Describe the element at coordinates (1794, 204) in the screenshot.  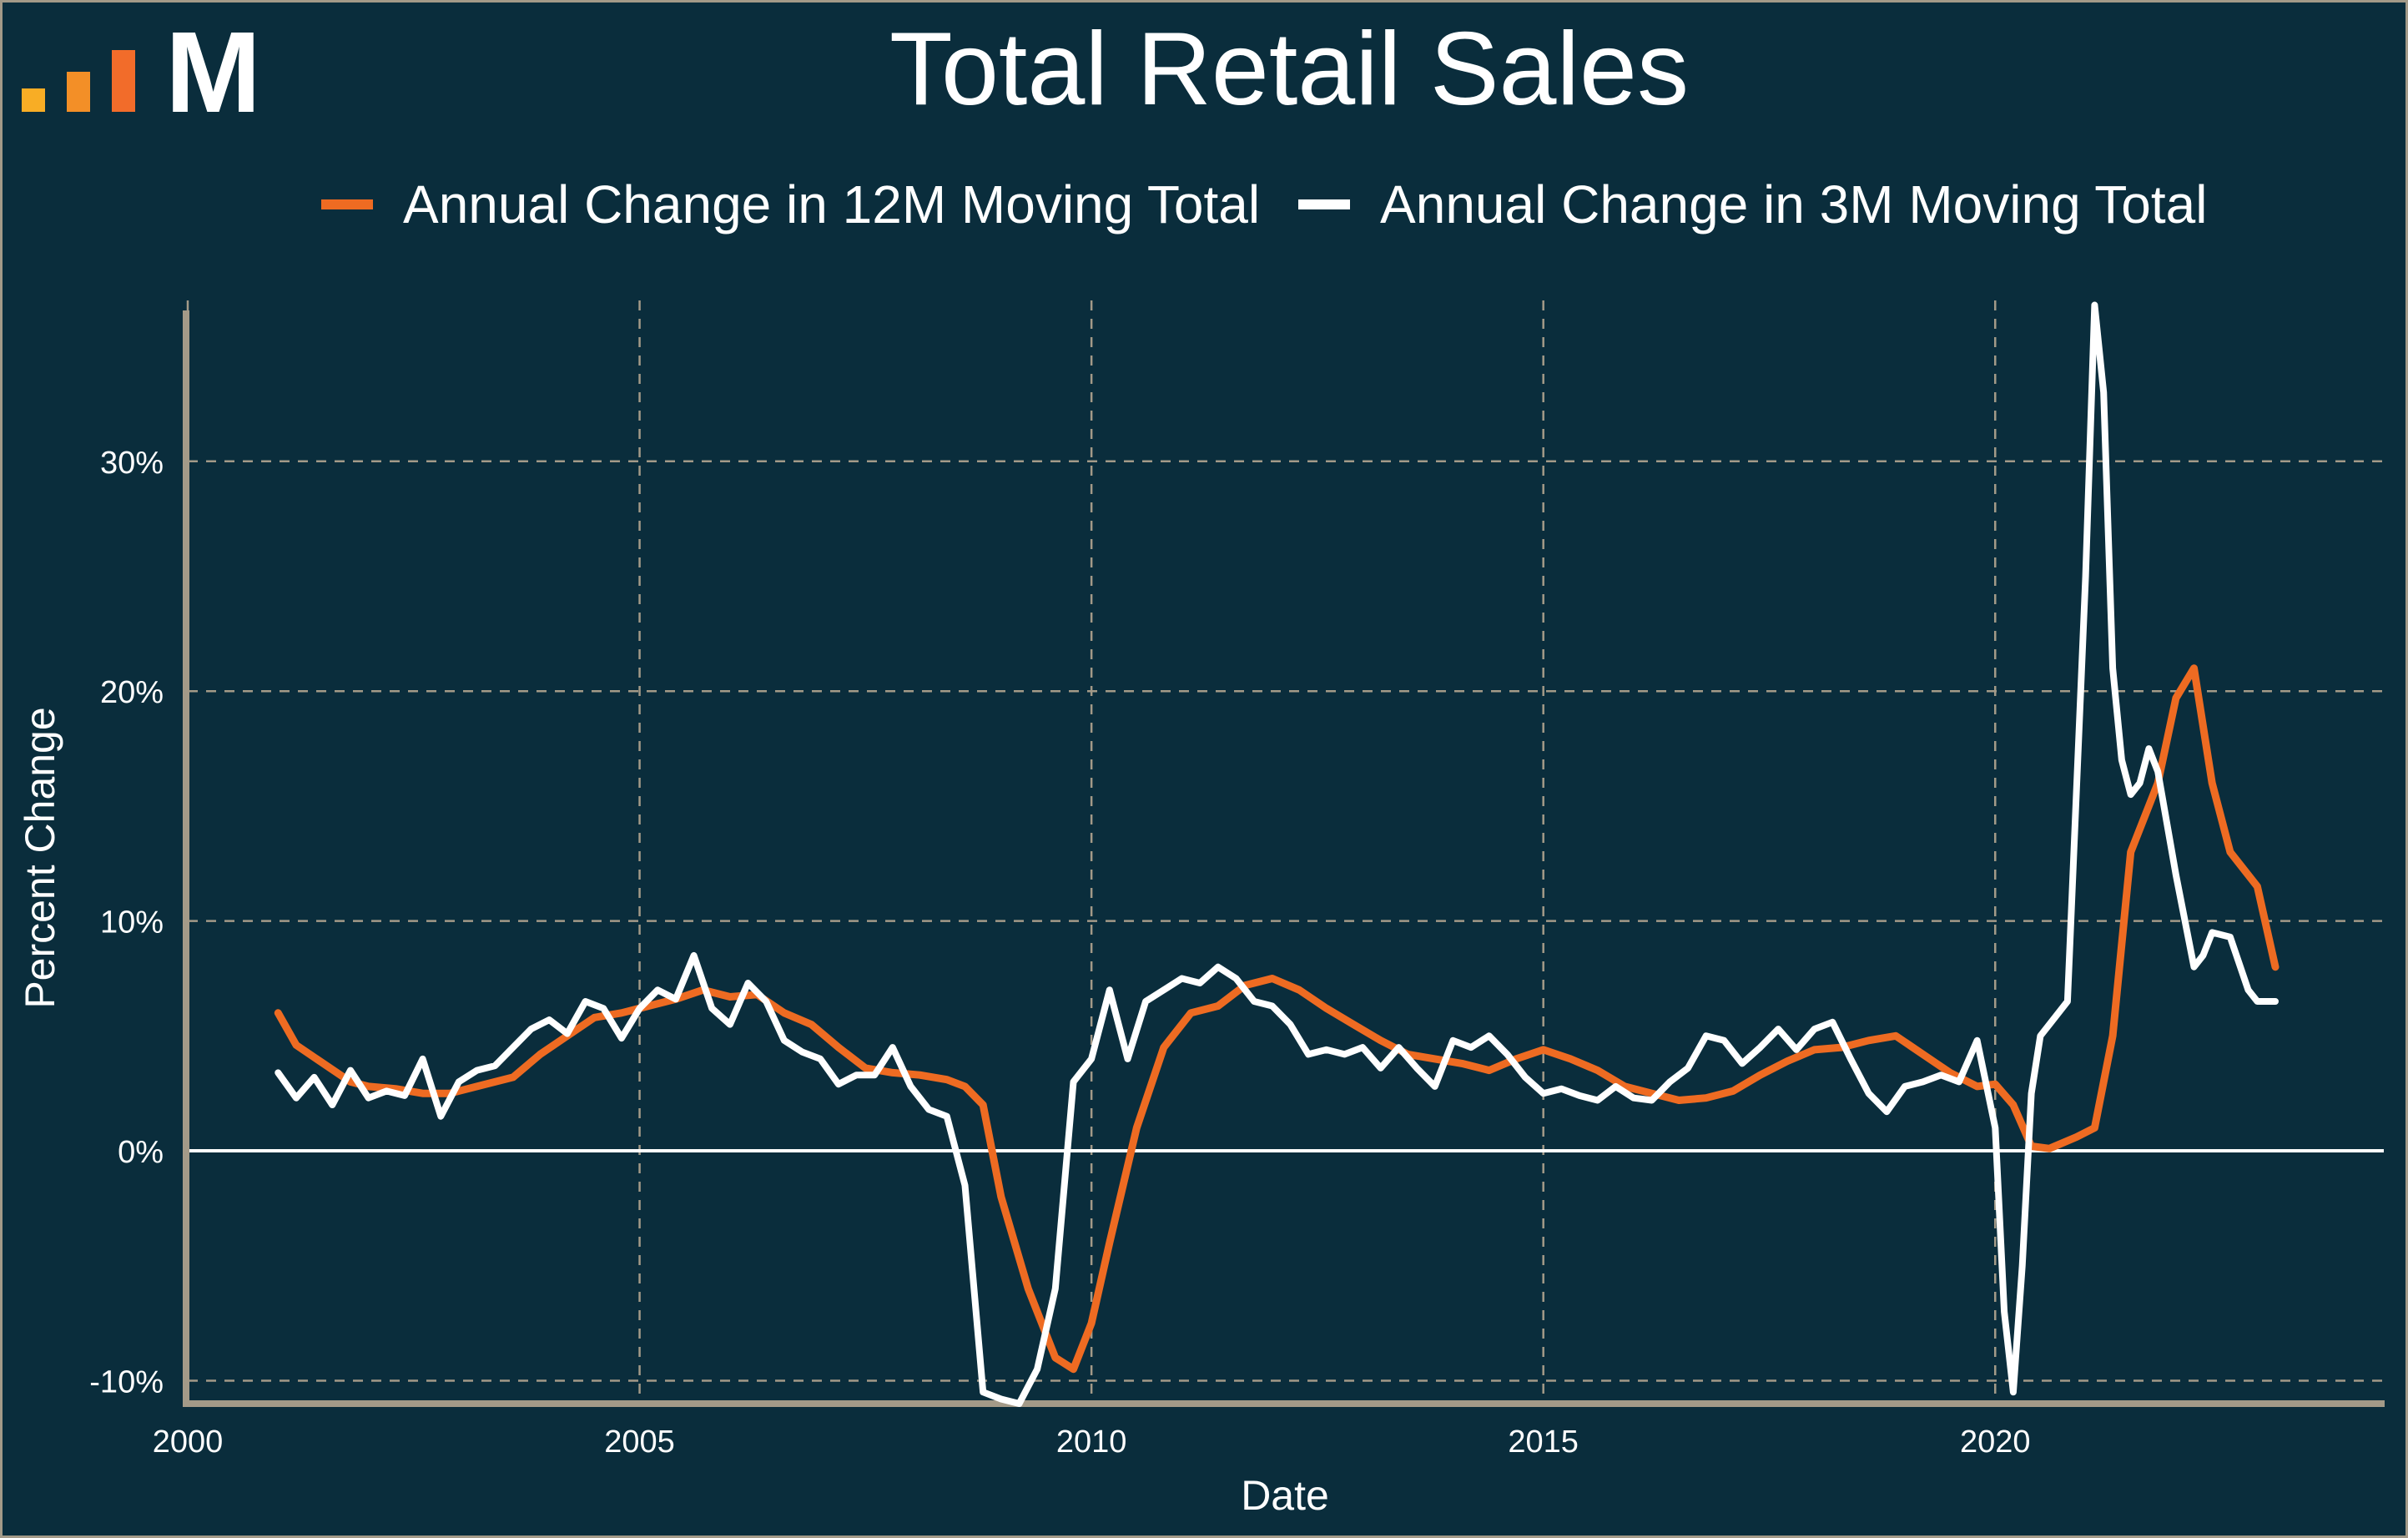
I see `legend-label-3m: Annual Change in 3M Moving Total` at that location.